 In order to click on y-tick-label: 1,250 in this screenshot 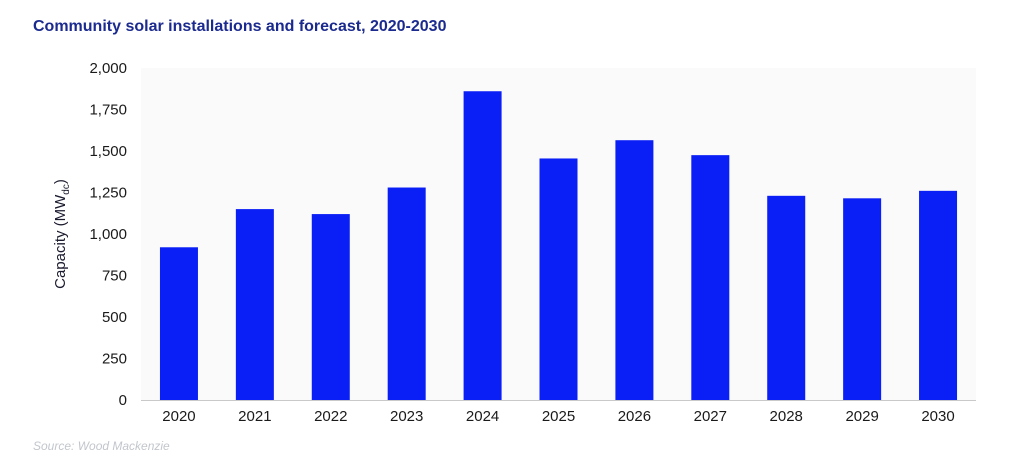, I will do `click(108, 193)`.